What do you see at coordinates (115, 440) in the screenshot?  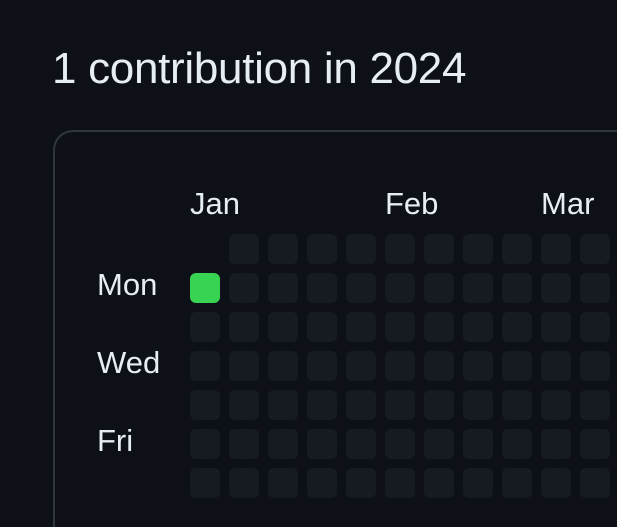 I see `weekday-label-fri: Fri` at bounding box center [115, 440].